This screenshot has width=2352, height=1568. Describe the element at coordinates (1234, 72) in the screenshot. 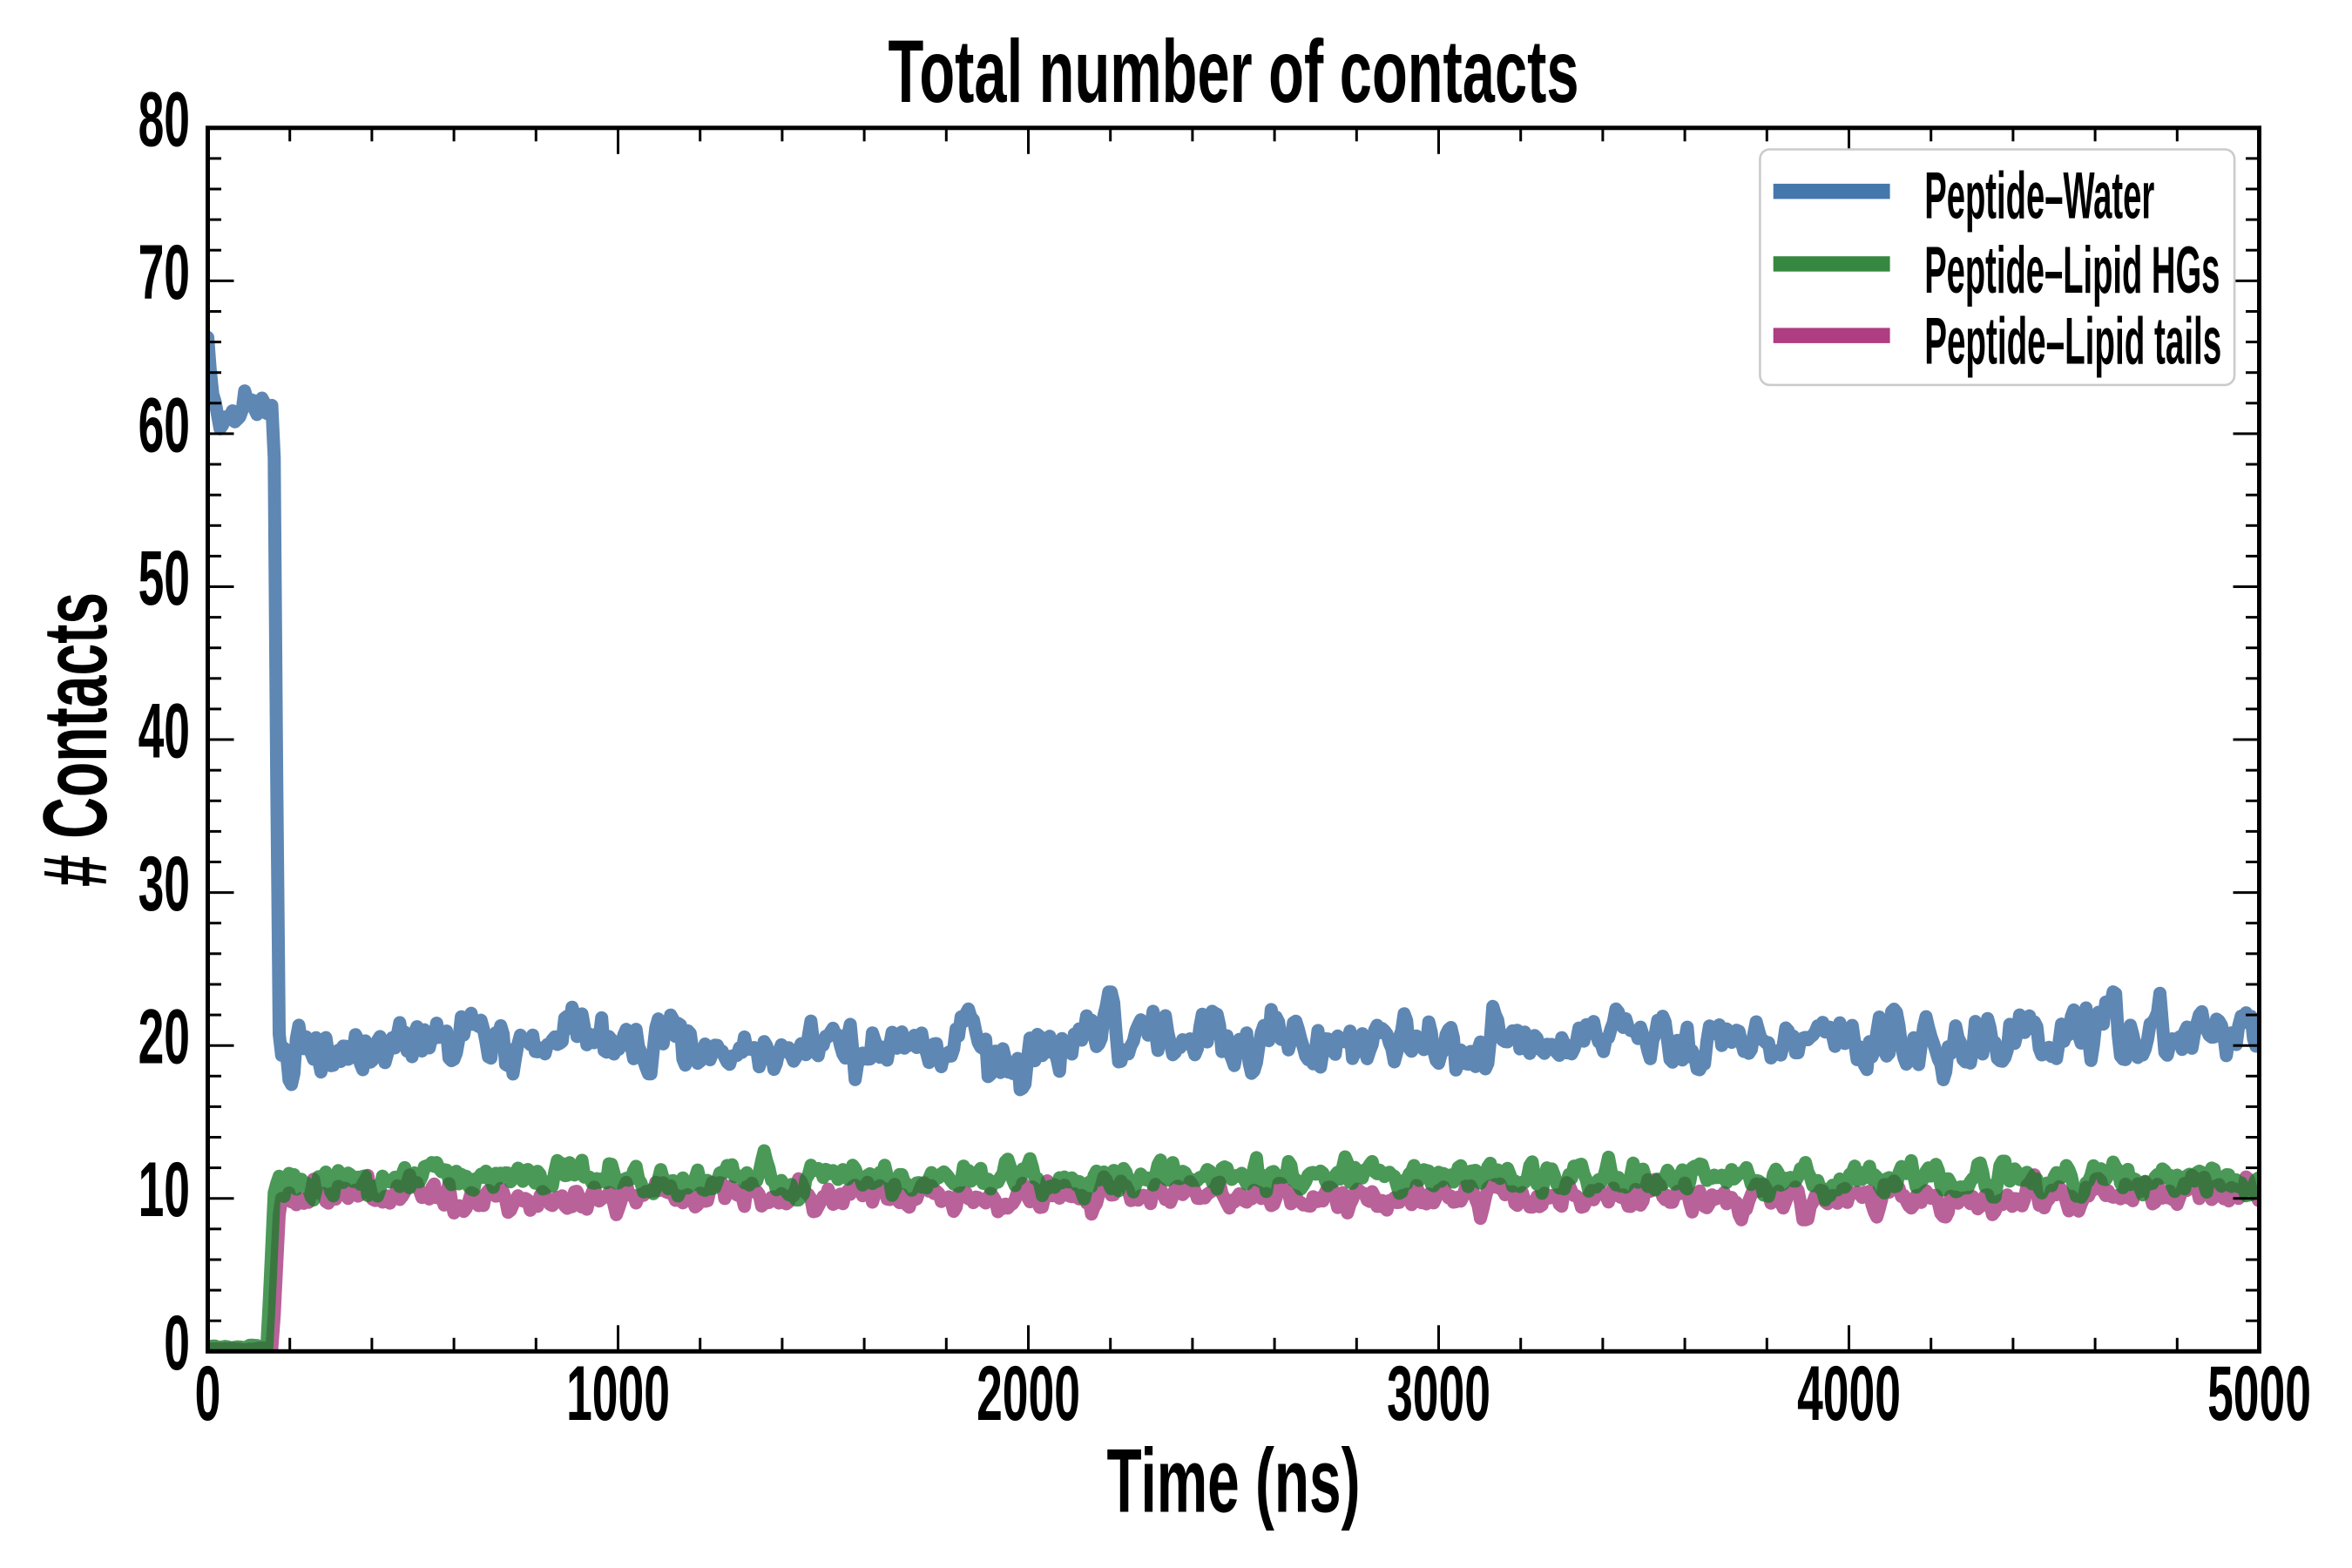

I see `svg-text: Total number of contacts` at that location.